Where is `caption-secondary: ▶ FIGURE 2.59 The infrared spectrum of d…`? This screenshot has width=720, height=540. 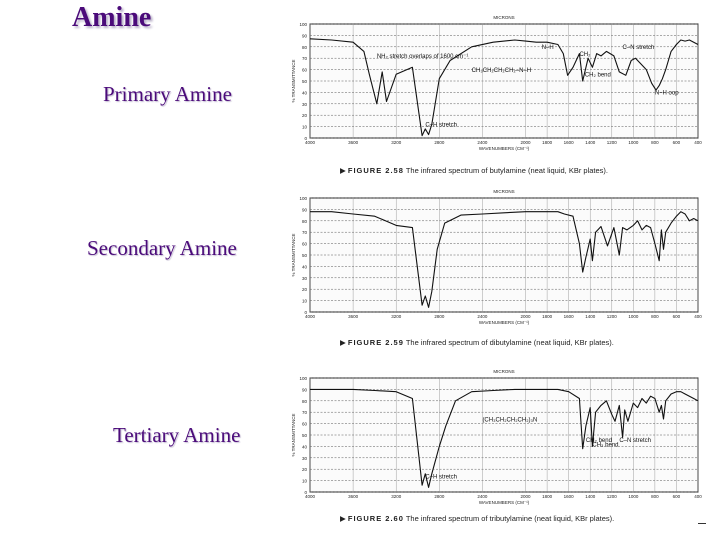
caption-secondary: ▶ FIGURE 2.59 The infrared spectrum of d… is located at coordinates (477, 342).